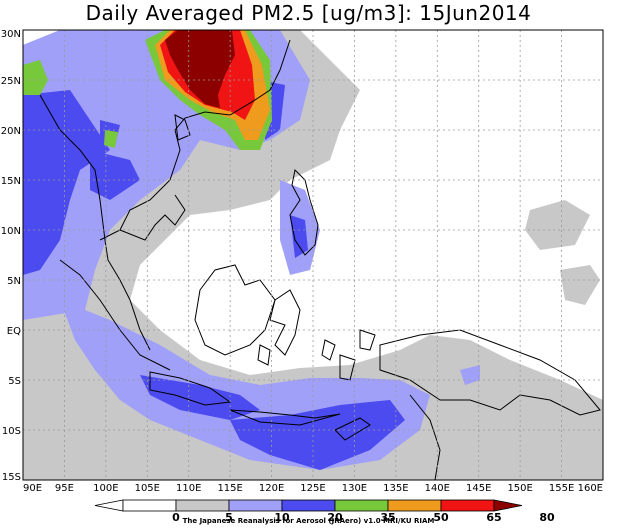 The height and width of the screenshot is (529, 617). I want to click on lon-tick-label: 105E, so click(147, 488).